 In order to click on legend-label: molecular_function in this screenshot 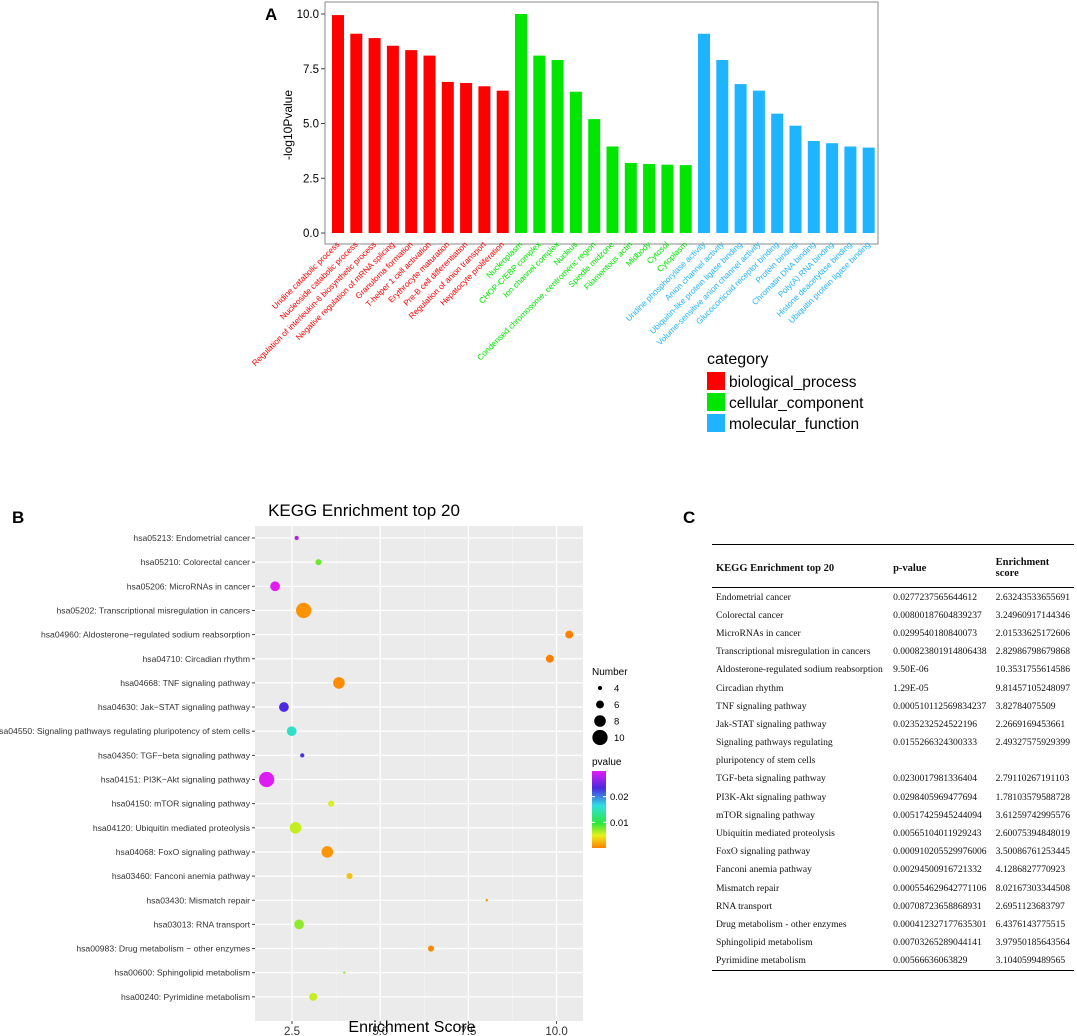, I will do `click(794, 424)`.